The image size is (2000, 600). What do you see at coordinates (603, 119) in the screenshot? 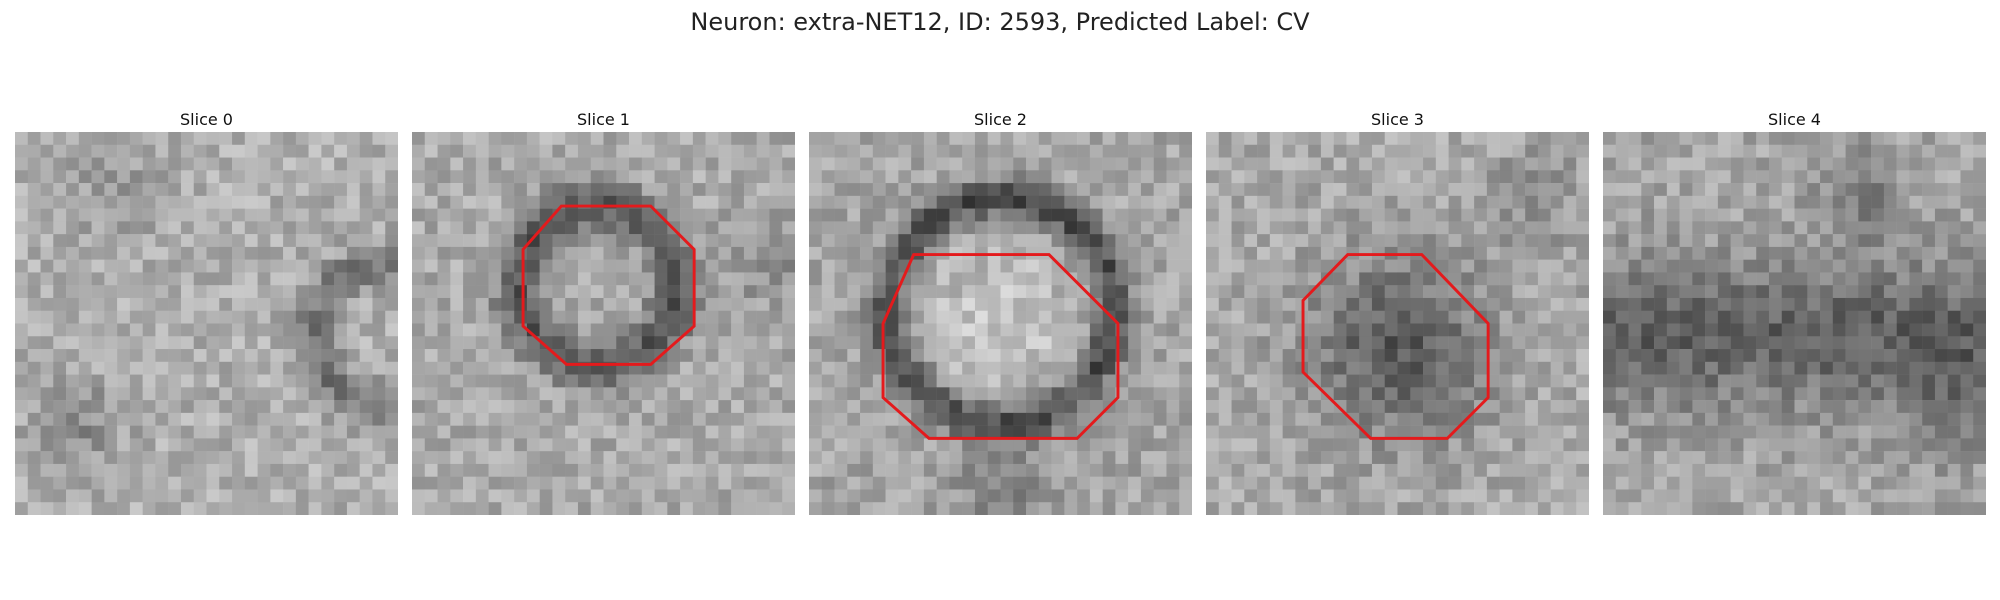
I see `slice-title-1: Slice 1` at bounding box center [603, 119].